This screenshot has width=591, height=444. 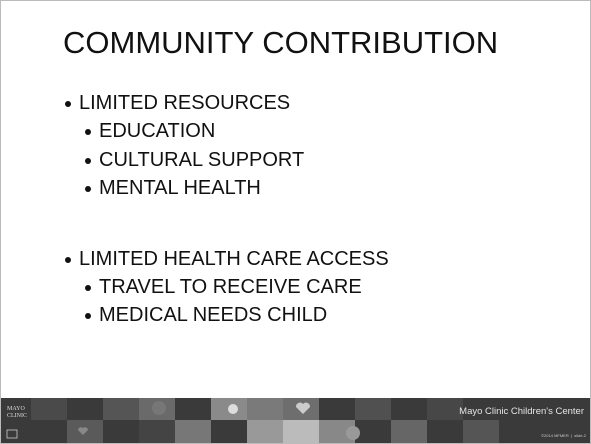 I want to click on copyright: ©2014 MFMER | slide-2, so click(x=563, y=435).